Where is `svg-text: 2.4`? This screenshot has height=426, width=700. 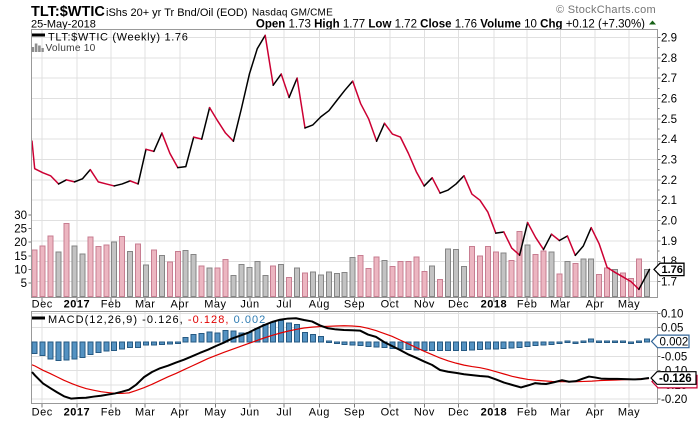
svg-text: 2.4 is located at coordinates (669, 140).